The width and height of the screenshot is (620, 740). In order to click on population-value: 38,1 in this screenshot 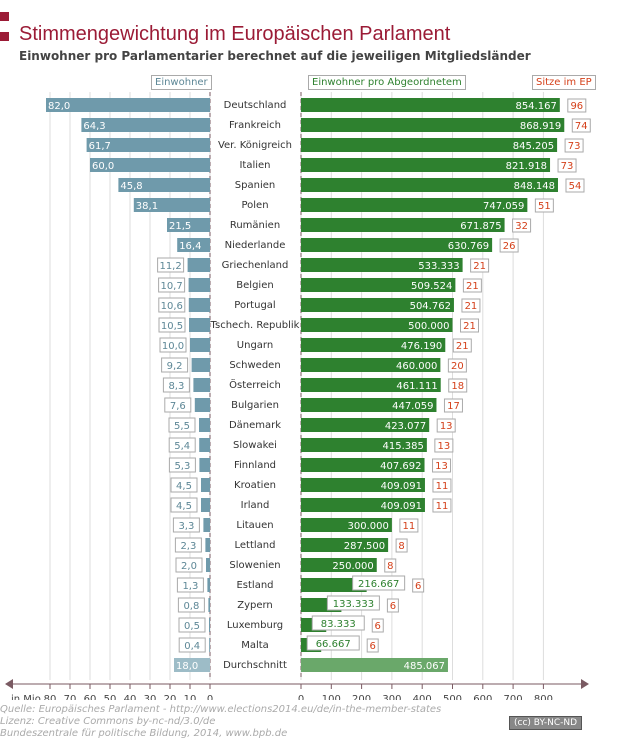, I will do `click(147, 206)`.